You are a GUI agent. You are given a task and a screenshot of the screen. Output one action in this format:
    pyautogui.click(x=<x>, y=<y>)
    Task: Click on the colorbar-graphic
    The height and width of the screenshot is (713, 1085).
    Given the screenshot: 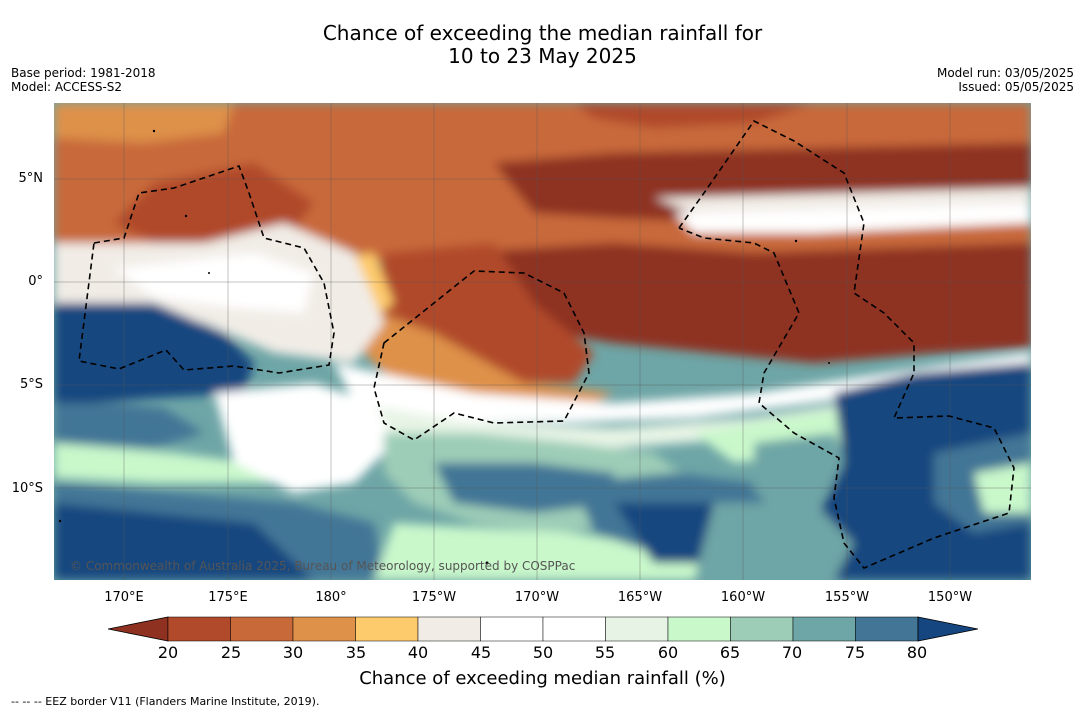 What is the action you would take?
    pyautogui.click(x=543, y=629)
    